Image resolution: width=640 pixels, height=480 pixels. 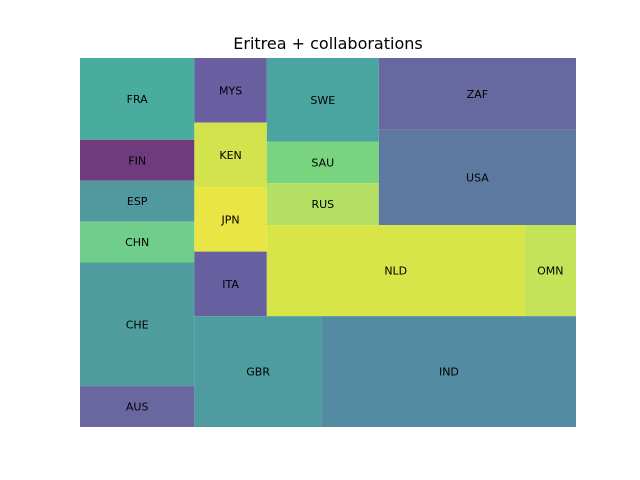 I want to click on cell-label-aus: AUS, so click(x=137, y=407).